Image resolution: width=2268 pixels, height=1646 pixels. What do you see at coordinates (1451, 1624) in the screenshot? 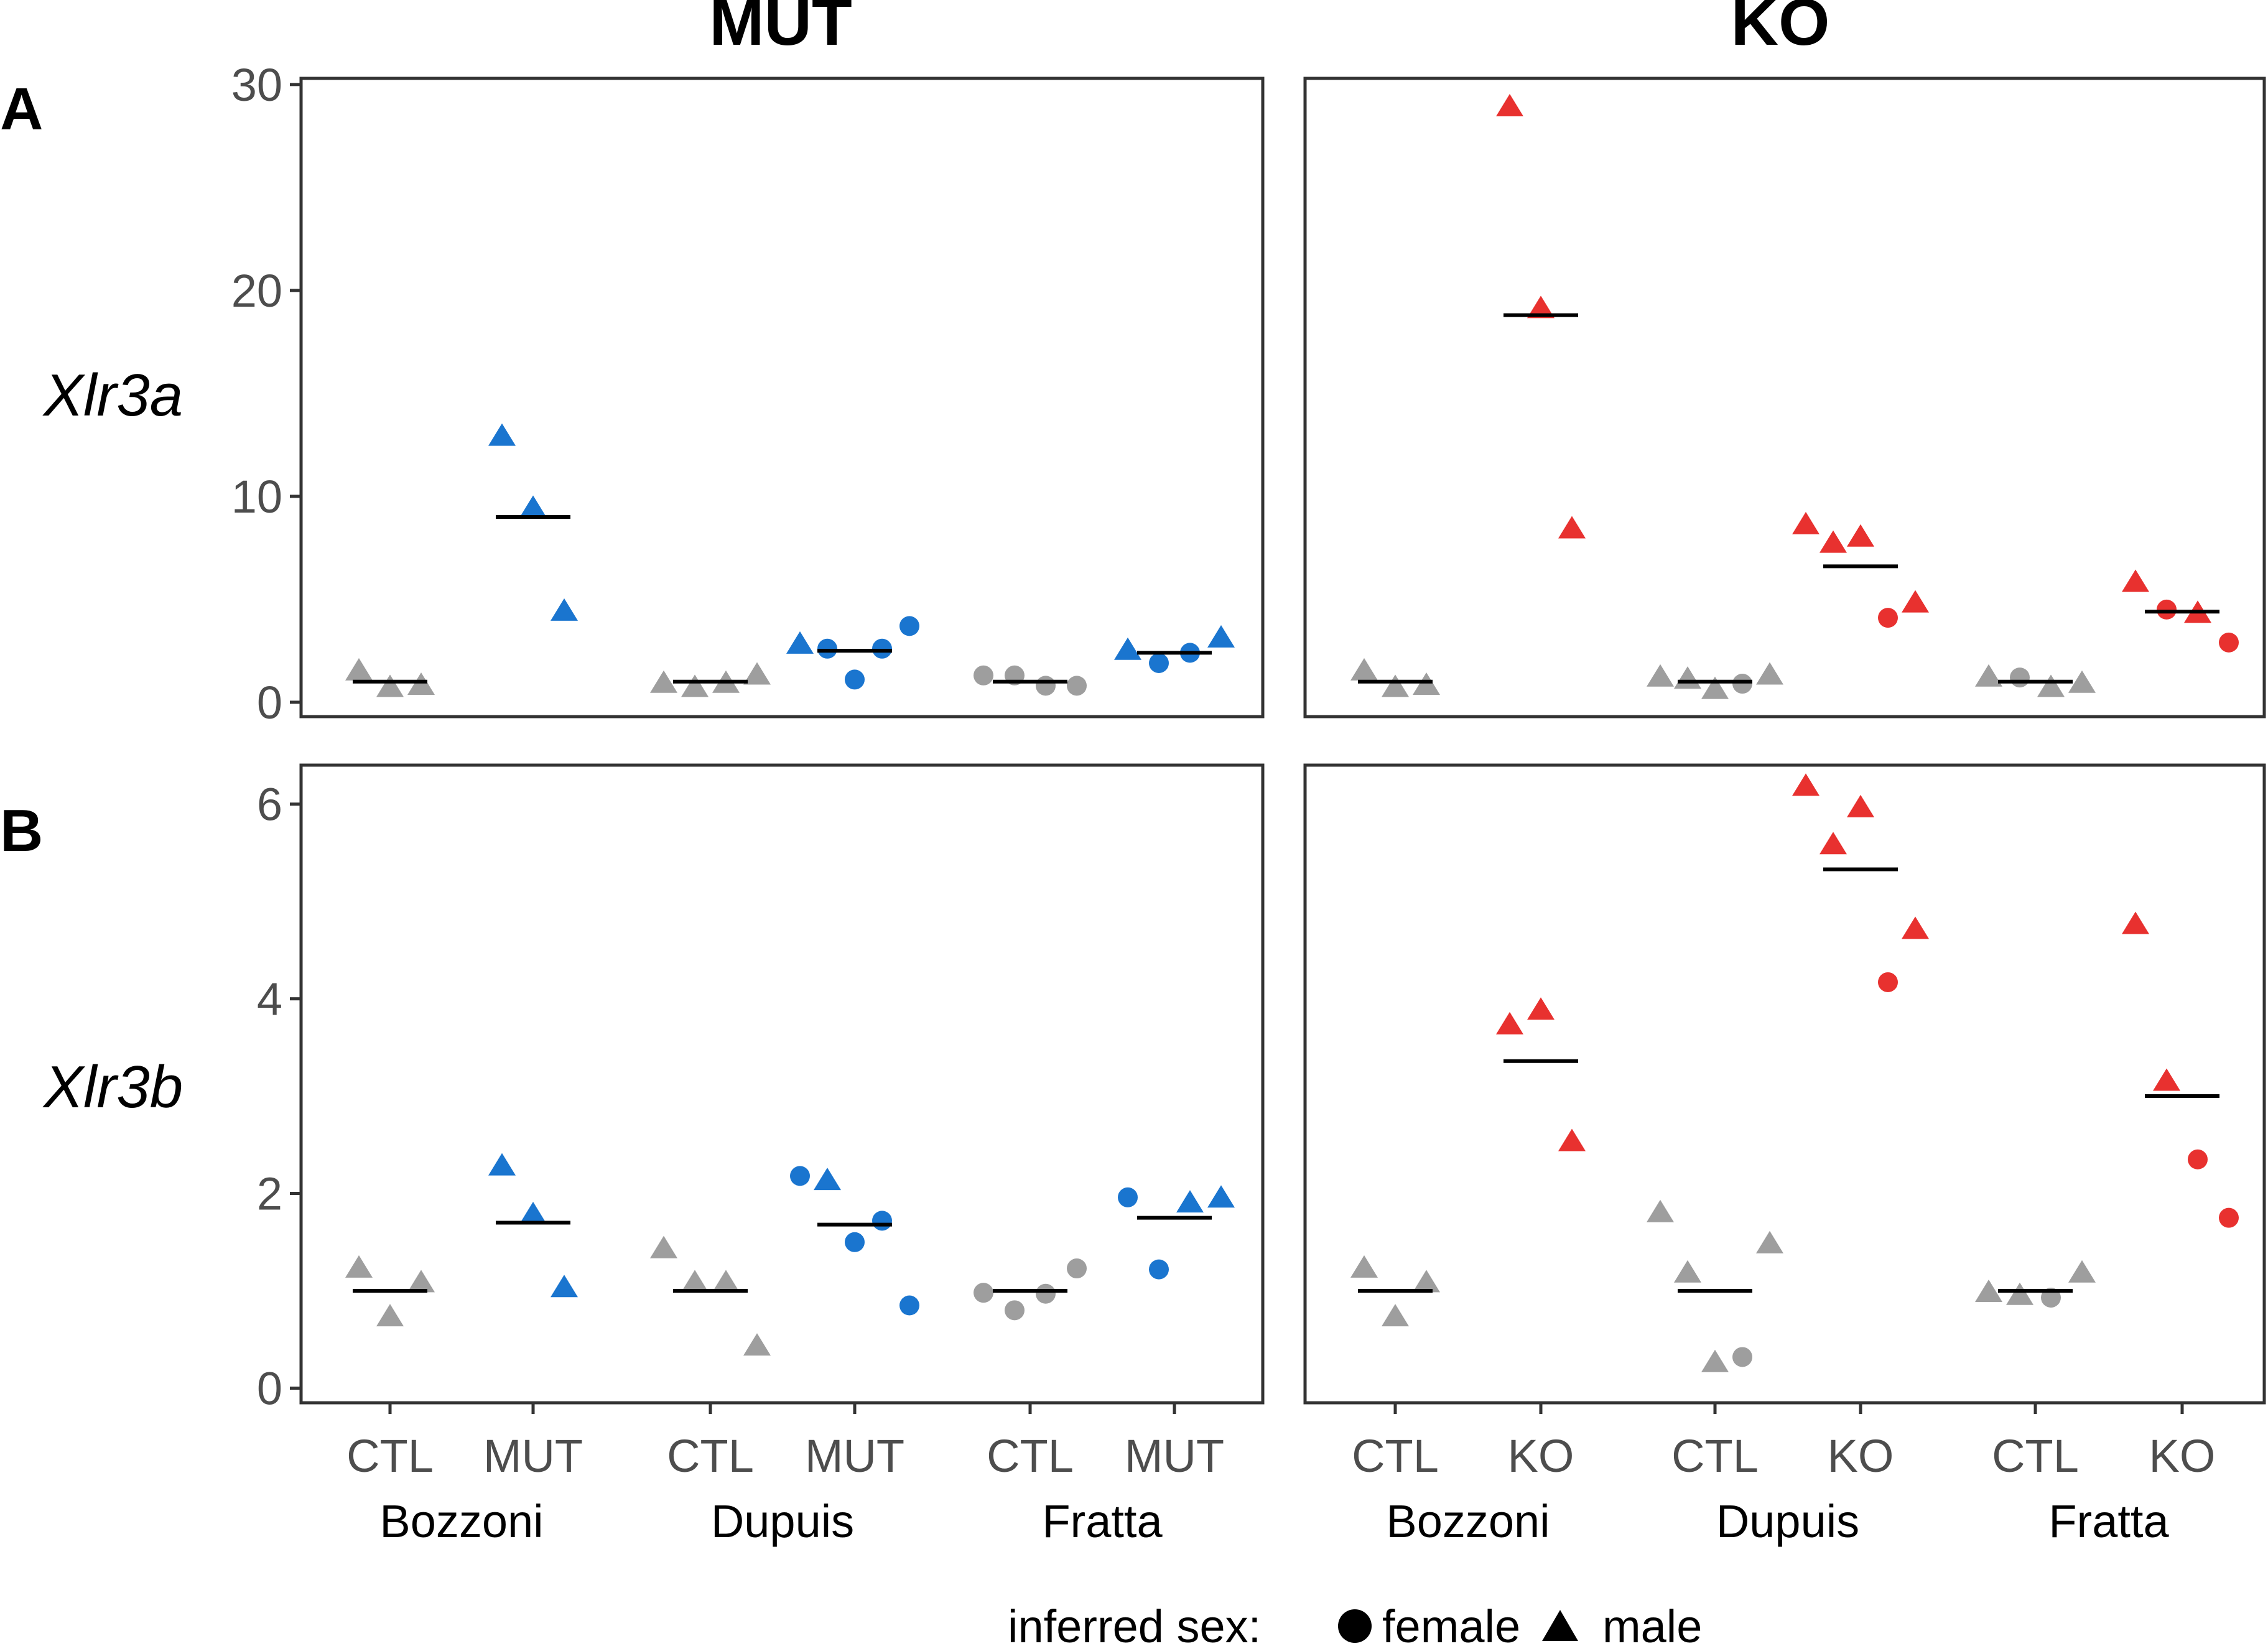
I see `legend-female-label: female` at bounding box center [1451, 1624].